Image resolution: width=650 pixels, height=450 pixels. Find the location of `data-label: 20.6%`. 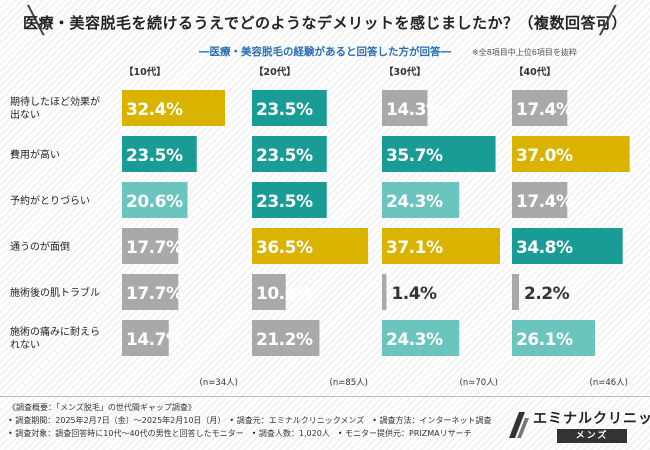

data-label: 20.6% is located at coordinates (154, 202).